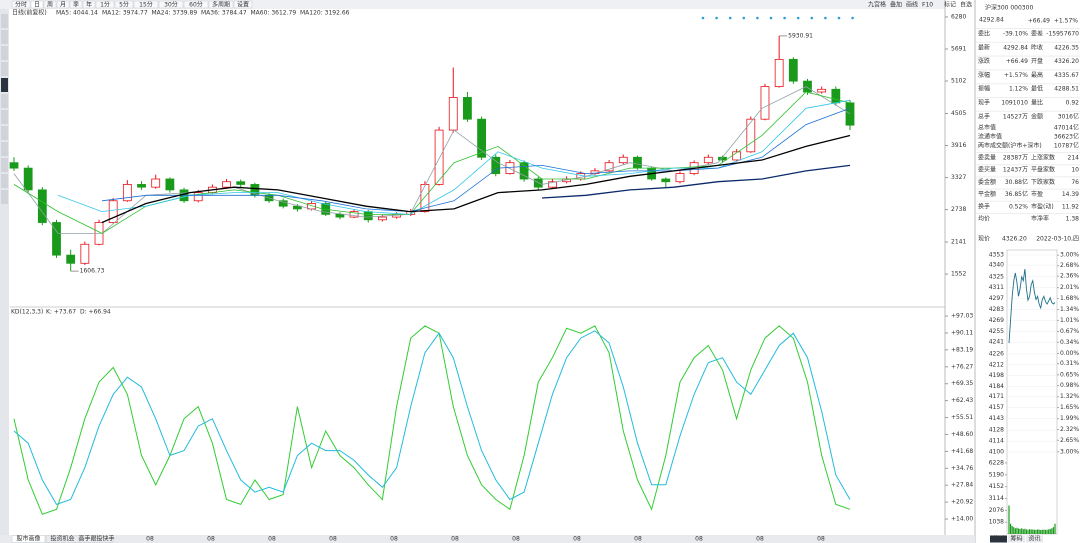  I want to click on toolbar-label: 60分, so click(196, 4).